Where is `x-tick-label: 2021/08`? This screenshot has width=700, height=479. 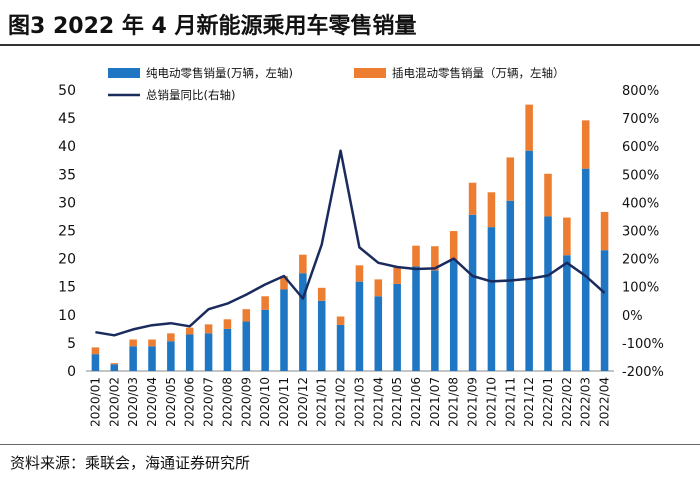 x-tick-label: 2021/08 is located at coordinates (454, 402).